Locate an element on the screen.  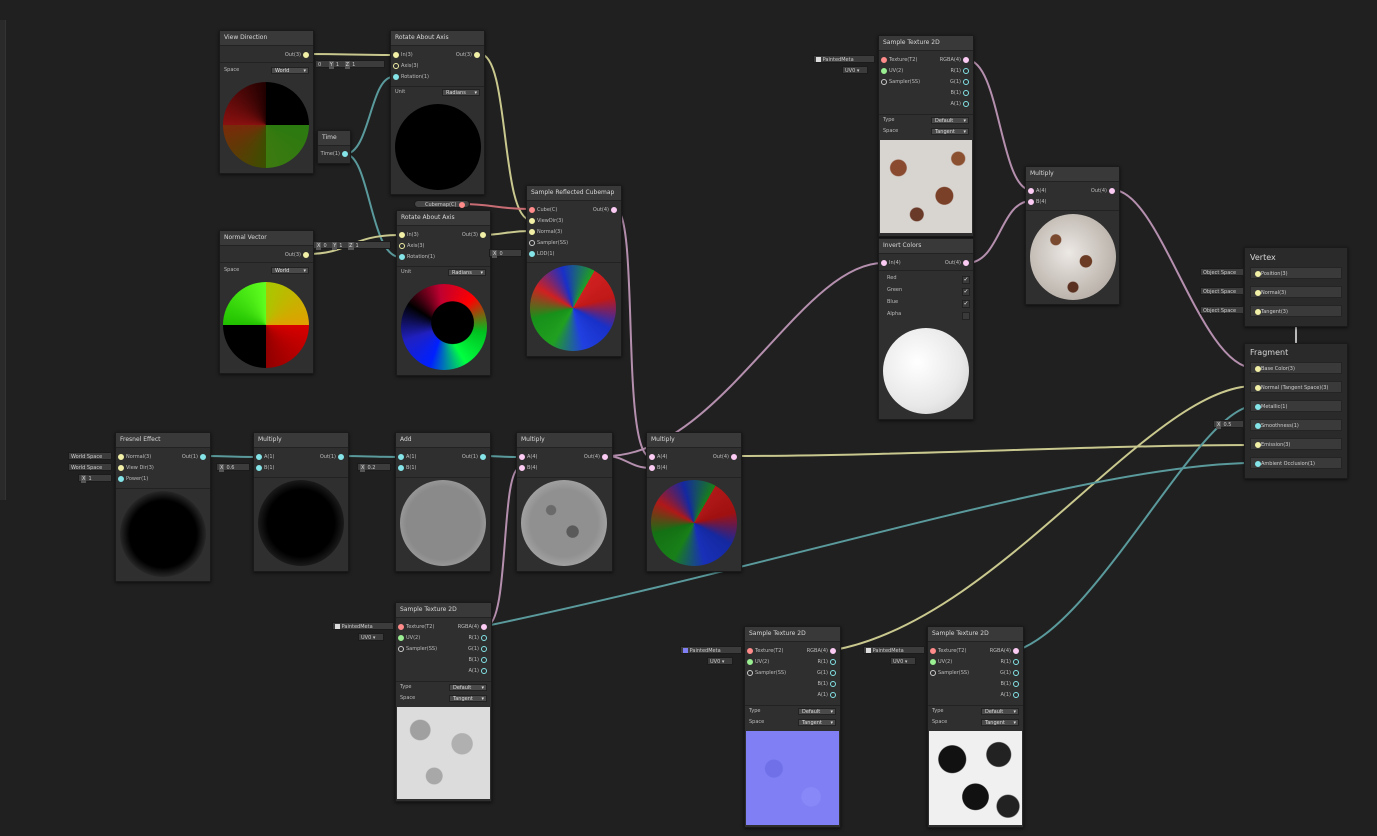
input-port: In(4) is located at coordinates (890, 263).